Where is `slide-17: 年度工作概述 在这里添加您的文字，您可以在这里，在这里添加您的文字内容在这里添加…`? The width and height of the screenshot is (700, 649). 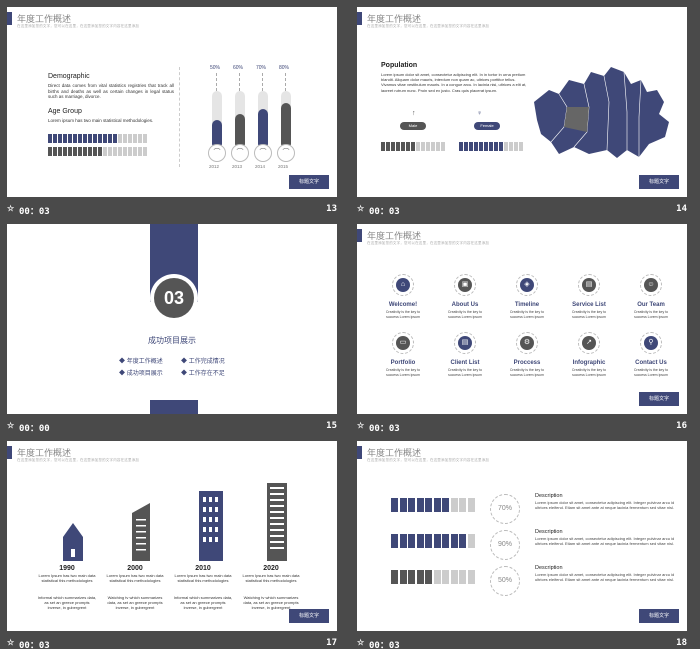
slide-17: 年度工作概述 在这里添加您的文字，您可以在这里，在这里添加您的文字内容在这里添加… is located at coordinates (172, 536).